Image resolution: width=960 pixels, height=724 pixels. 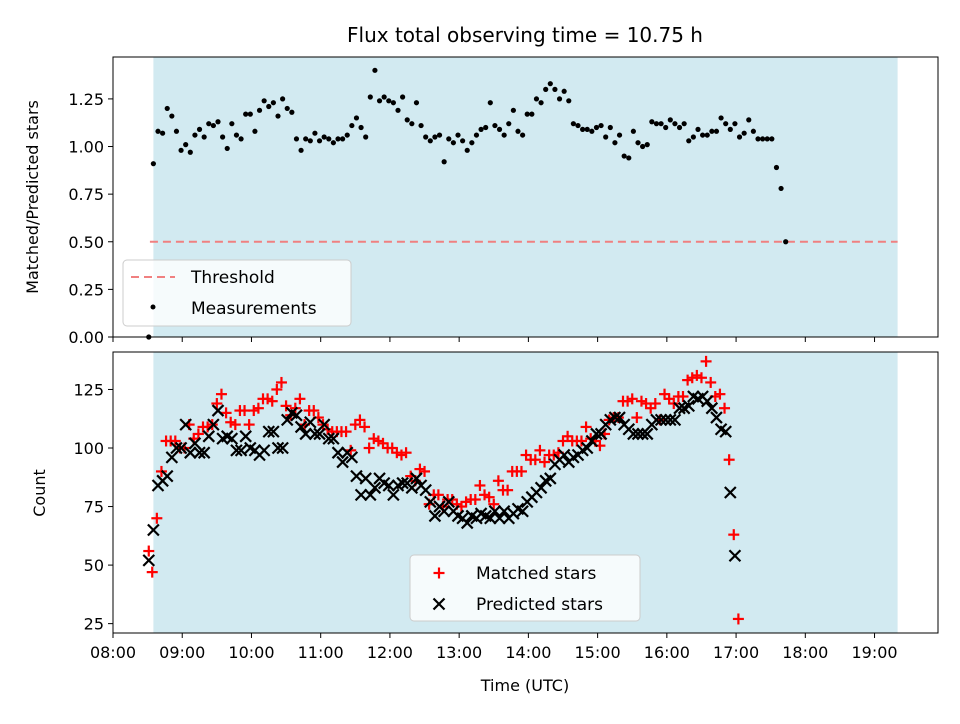 I want to click on chart-title: Flux total observing time = 10.75 h, so click(x=525, y=35).